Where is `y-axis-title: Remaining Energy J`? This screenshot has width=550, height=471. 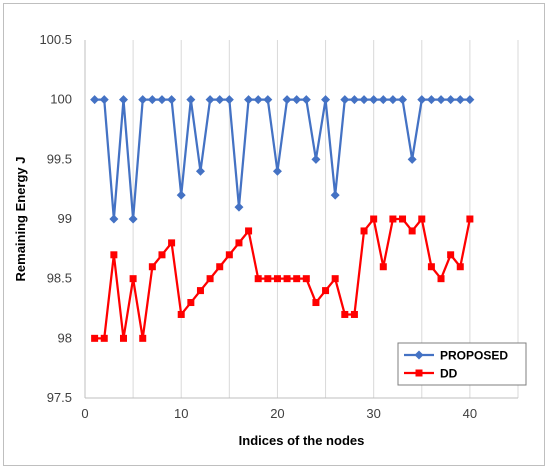
y-axis-title: Remaining Energy J is located at coordinates (20, 219).